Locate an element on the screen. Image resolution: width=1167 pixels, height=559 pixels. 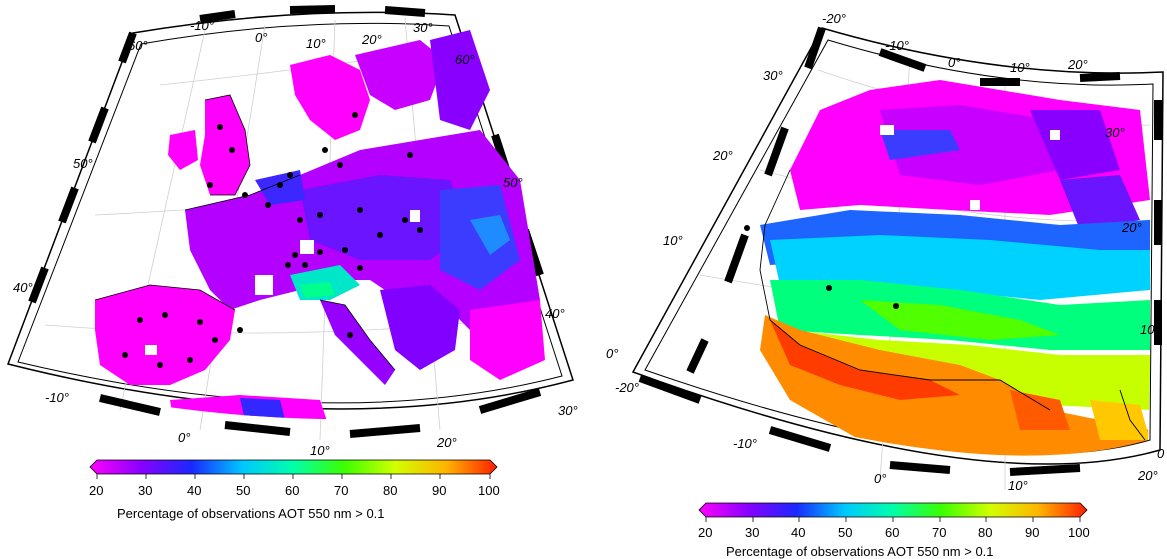
africa-lon-labels-top: -20° -10° 0° 10° 20° is located at coordinates (955, 43).